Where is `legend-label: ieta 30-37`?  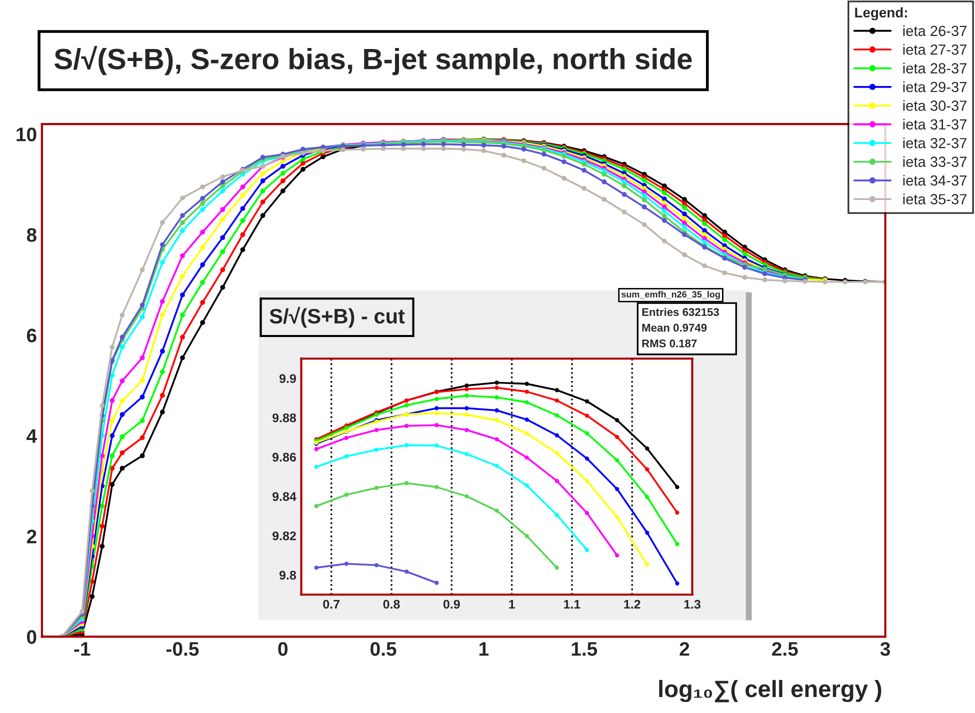 legend-label: ieta 30-37 is located at coordinates (934, 105).